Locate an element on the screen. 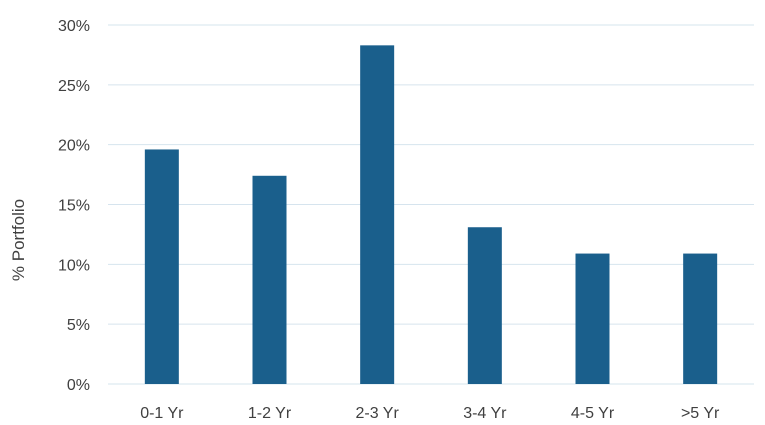  y-tick-label: 25% is located at coordinates (74, 86).